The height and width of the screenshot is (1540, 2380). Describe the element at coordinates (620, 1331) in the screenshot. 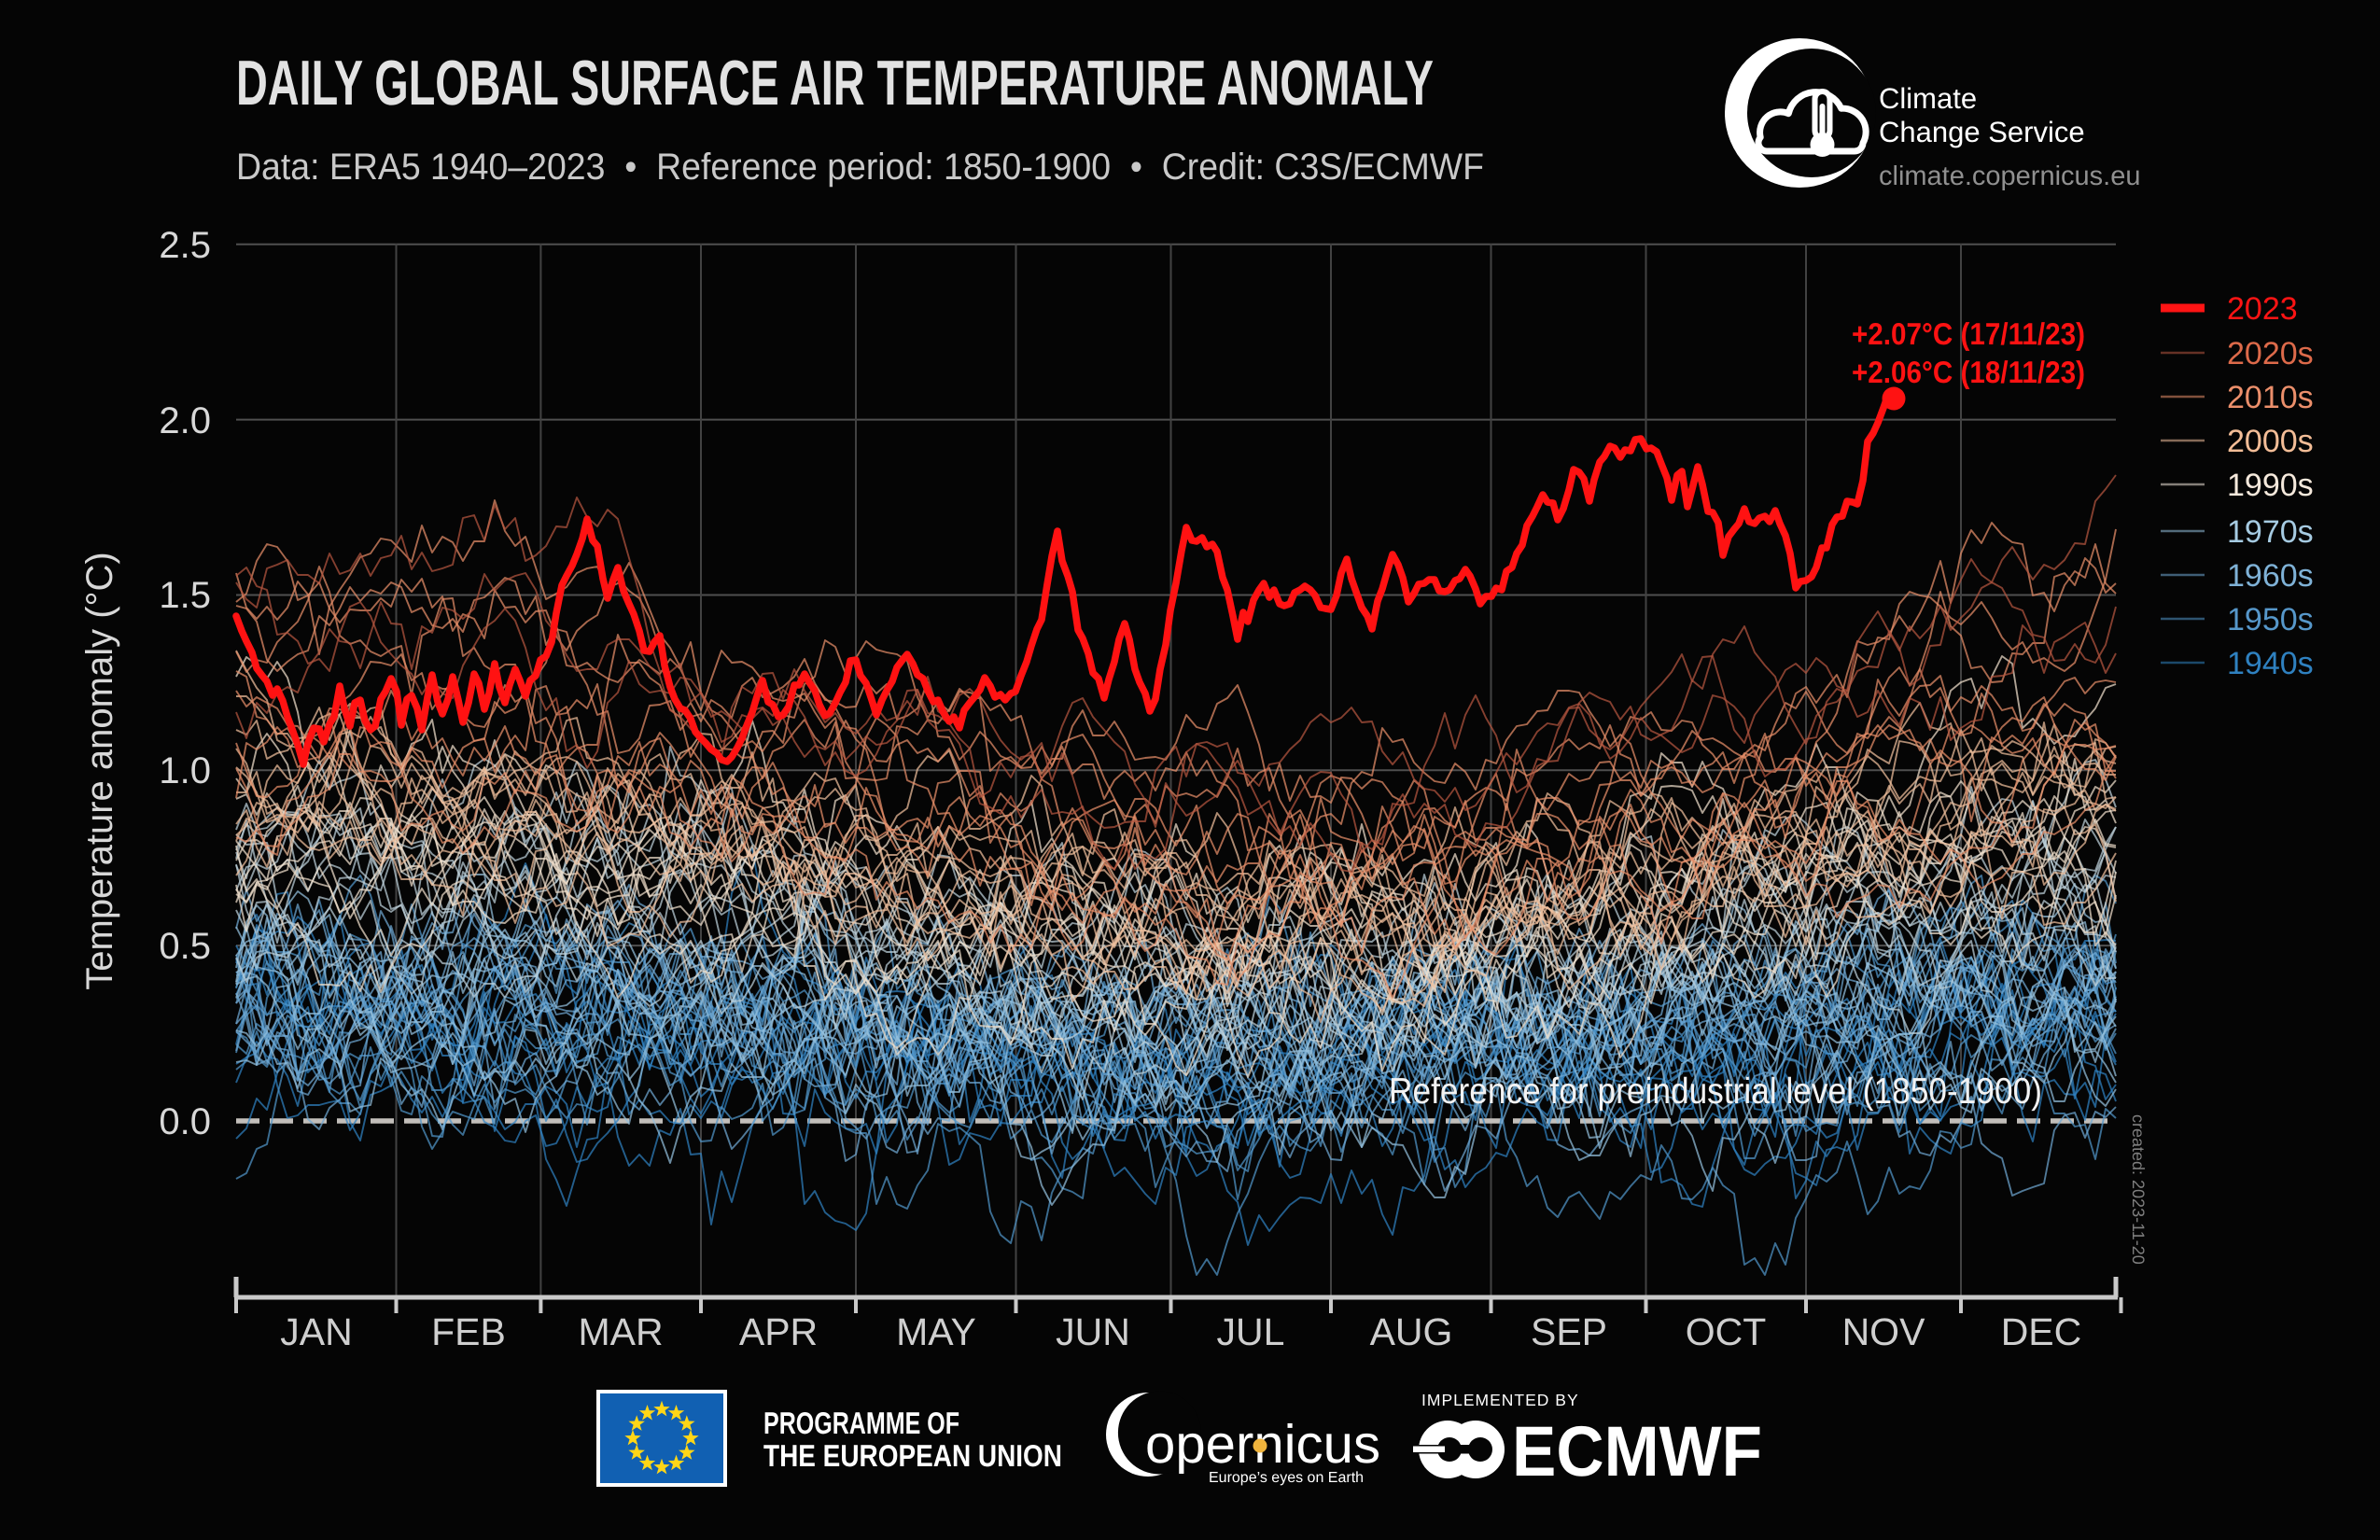

I see `svg-text: MAR` at that location.